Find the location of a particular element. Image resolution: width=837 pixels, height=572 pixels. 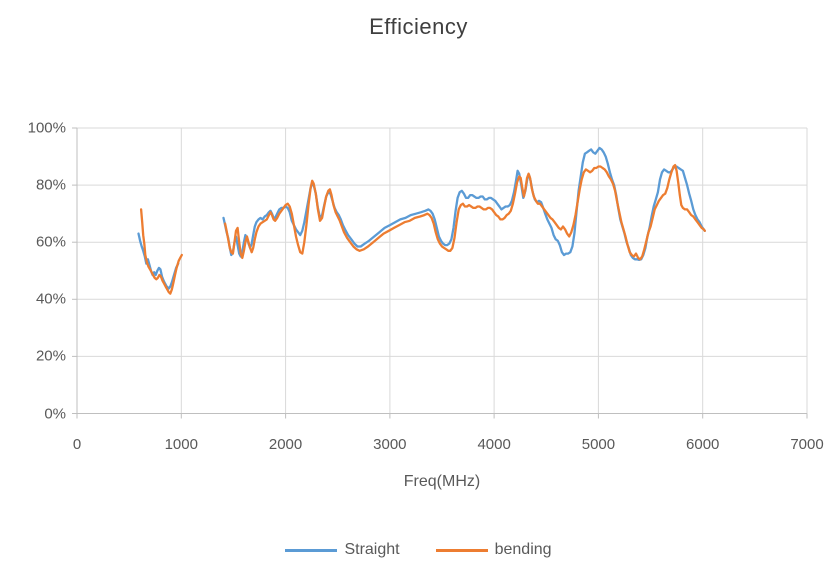

legend-item-bending: bending is located at coordinates (493, 550).